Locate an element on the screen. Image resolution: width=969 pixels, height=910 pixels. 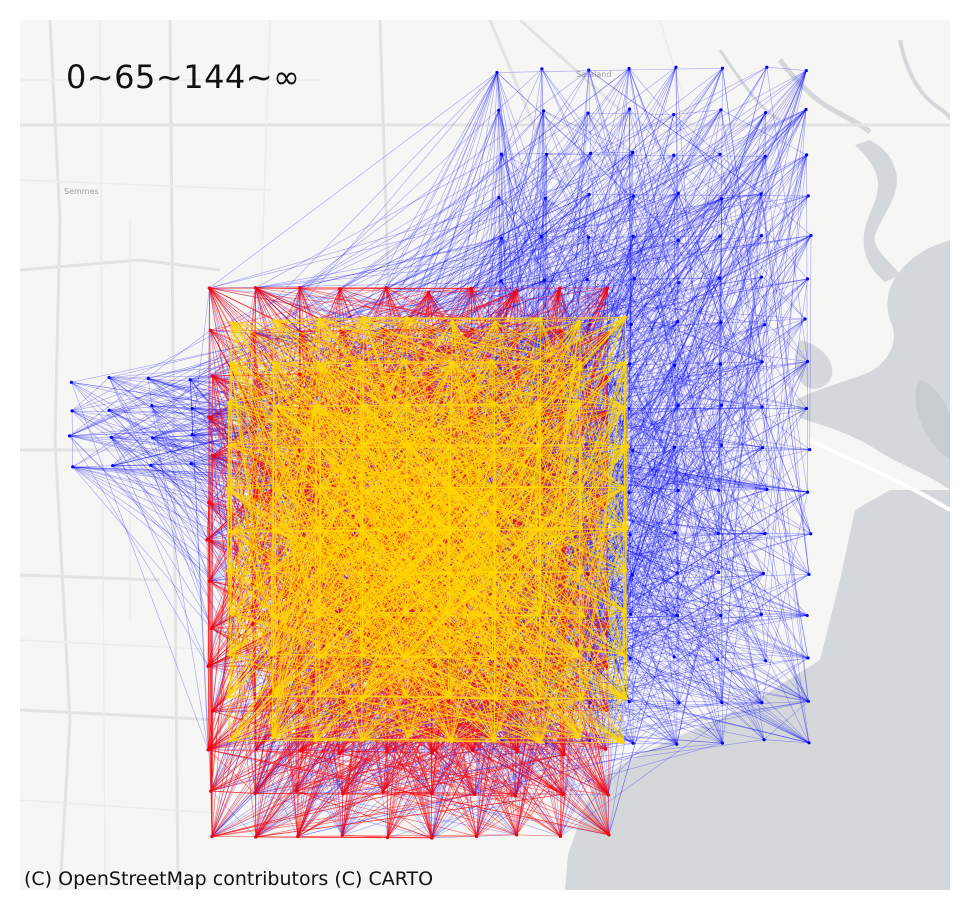
place-label-semmes: Semmes is located at coordinates (81, 191).